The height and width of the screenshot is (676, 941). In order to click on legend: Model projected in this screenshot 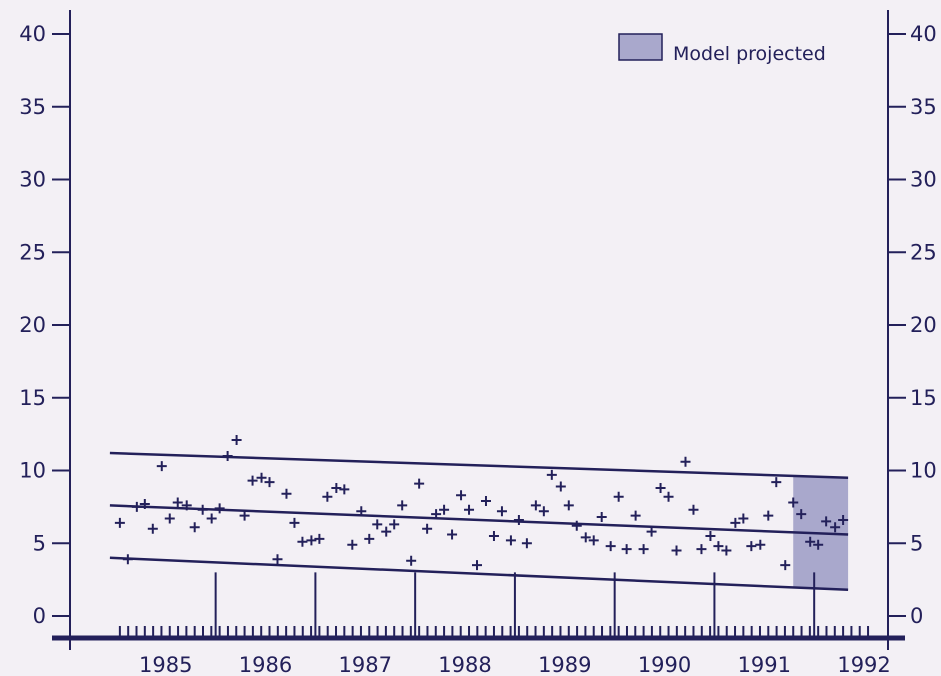, I will do `click(722, 49)`.